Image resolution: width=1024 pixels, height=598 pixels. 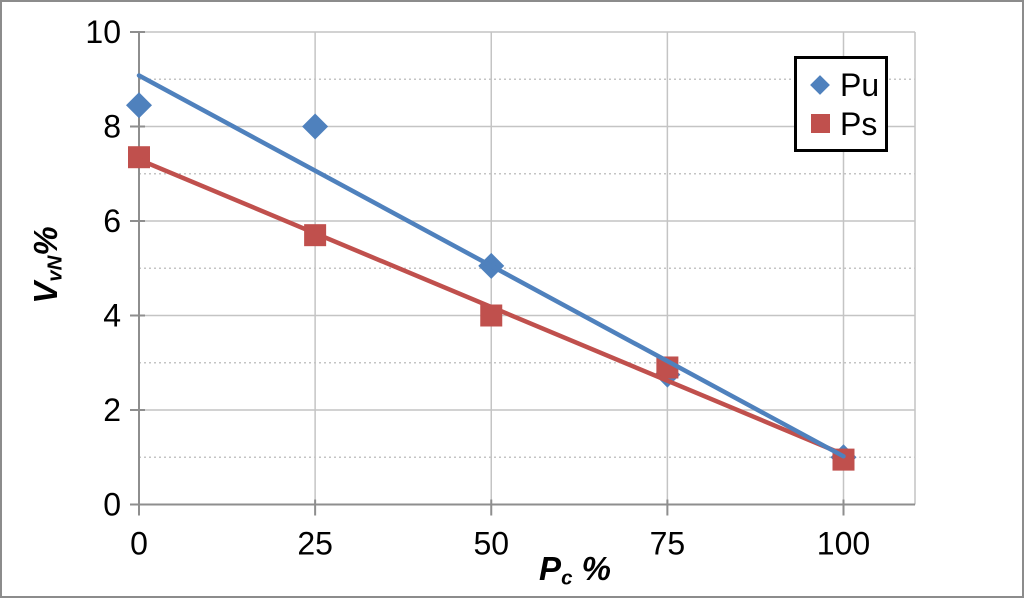 I want to click on x-axis-title: Pc %, so click(x=575, y=569).